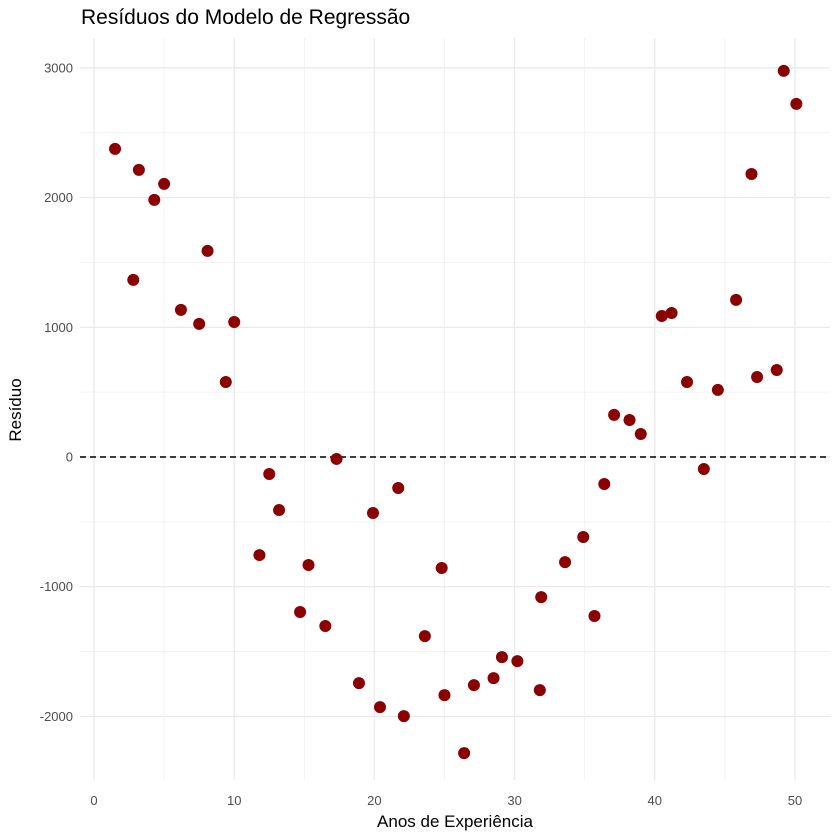  Describe the element at coordinates (56, 586) in the screenshot. I see `y-tick-label: -1000` at that location.